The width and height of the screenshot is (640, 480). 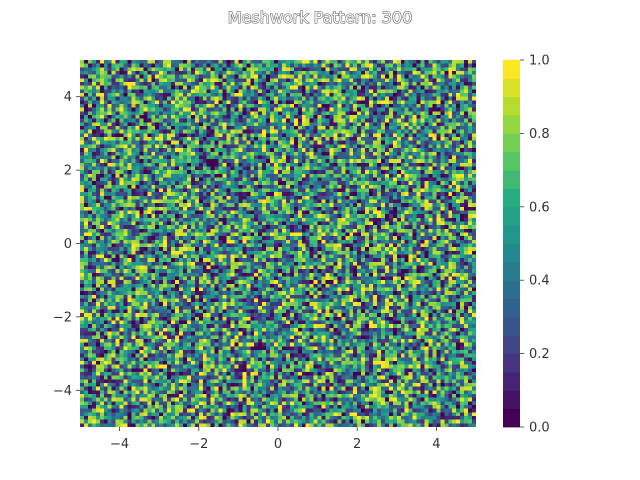 I want to click on colorbar-tick-label: 0.0, so click(x=539, y=428).